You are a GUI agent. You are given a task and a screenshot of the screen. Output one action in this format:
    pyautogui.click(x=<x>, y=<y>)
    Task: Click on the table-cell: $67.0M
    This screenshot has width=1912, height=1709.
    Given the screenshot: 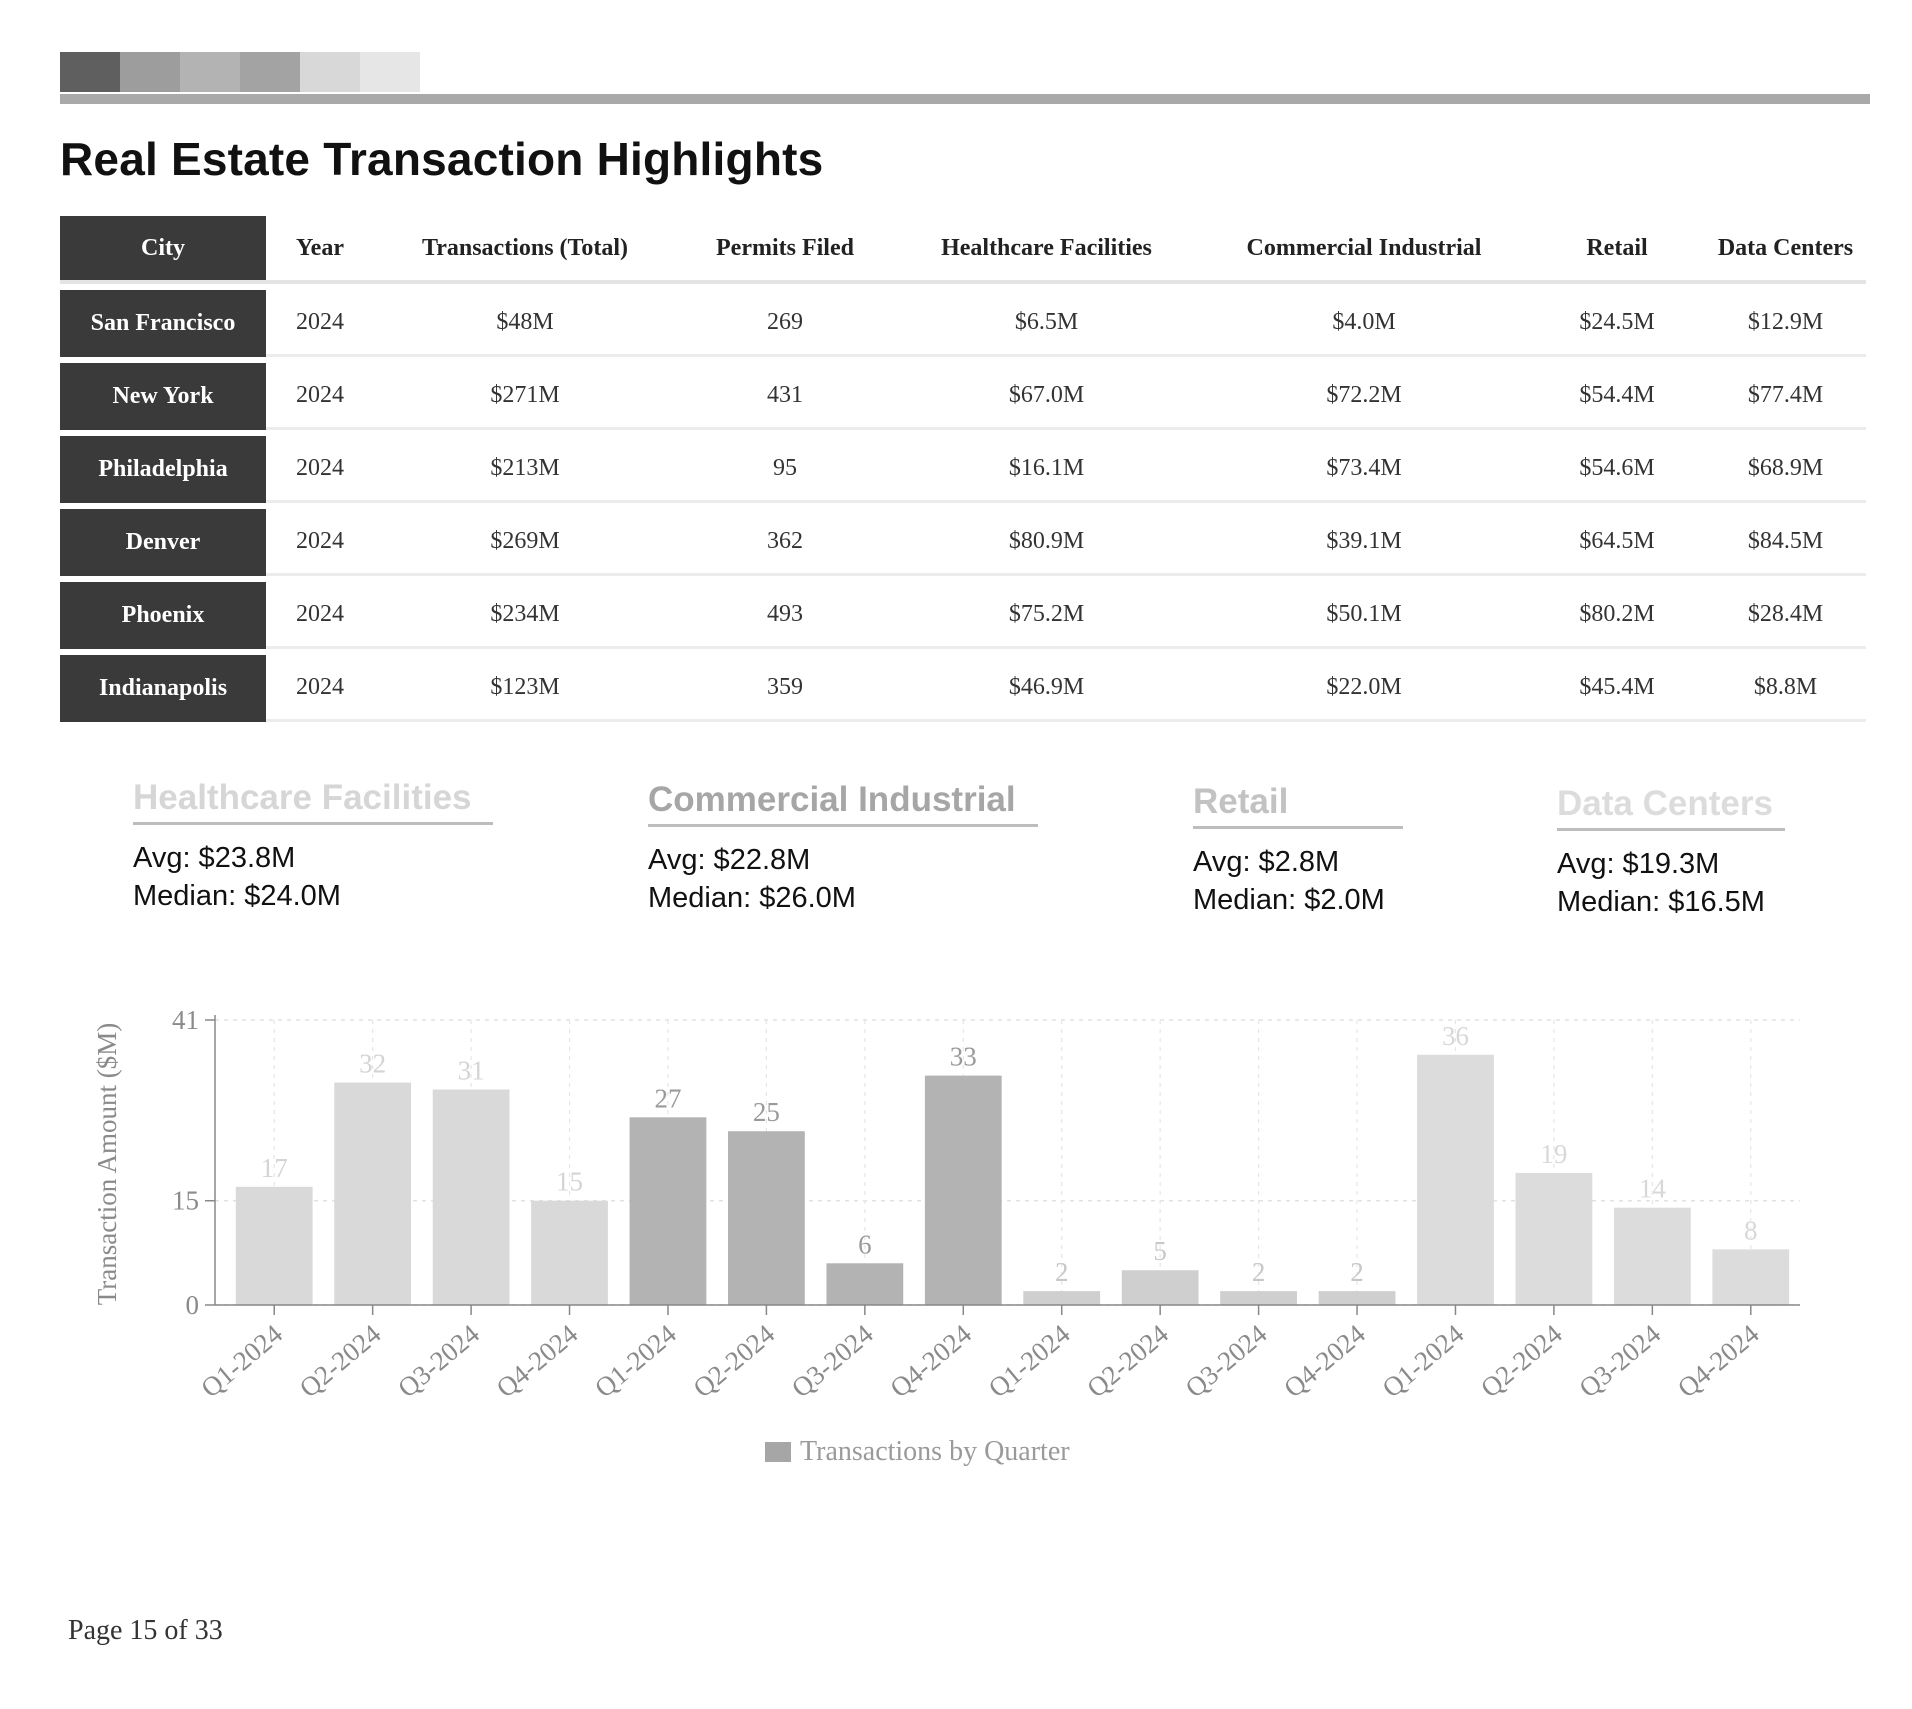 What is the action you would take?
    pyautogui.click(x=1046, y=396)
    